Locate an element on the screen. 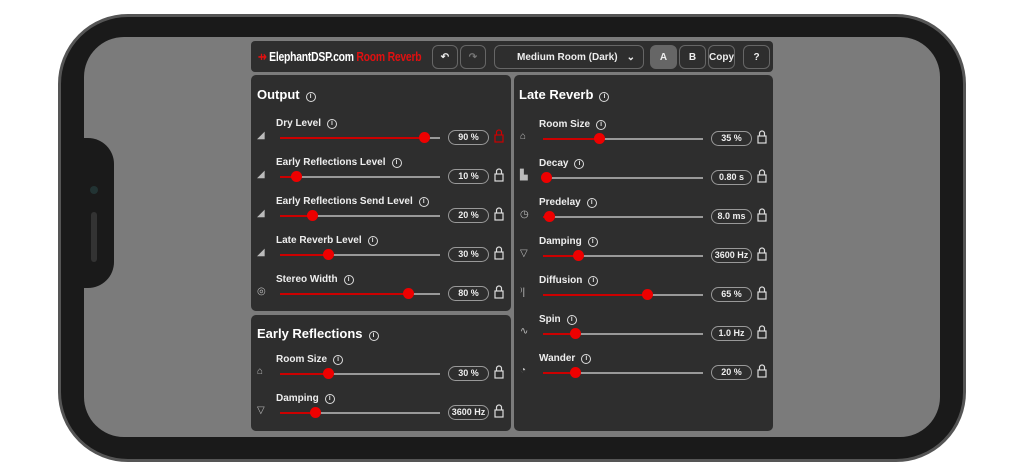  value-field: 0.80 s is located at coordinates (731, 177).